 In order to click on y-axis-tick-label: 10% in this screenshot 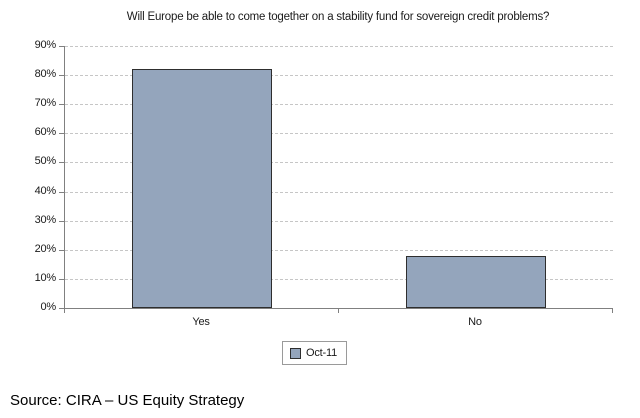, I will do `click(45, 277)`.